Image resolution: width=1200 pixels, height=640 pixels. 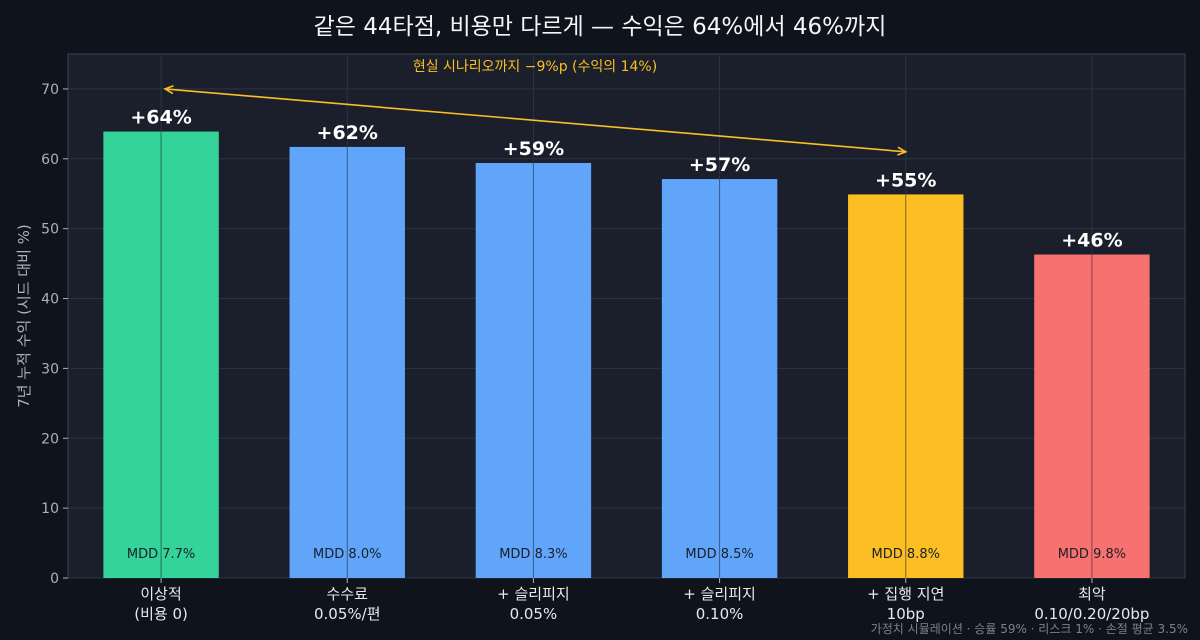 I want to click on bar-value-label: +57%, so click(x=719, y=165).